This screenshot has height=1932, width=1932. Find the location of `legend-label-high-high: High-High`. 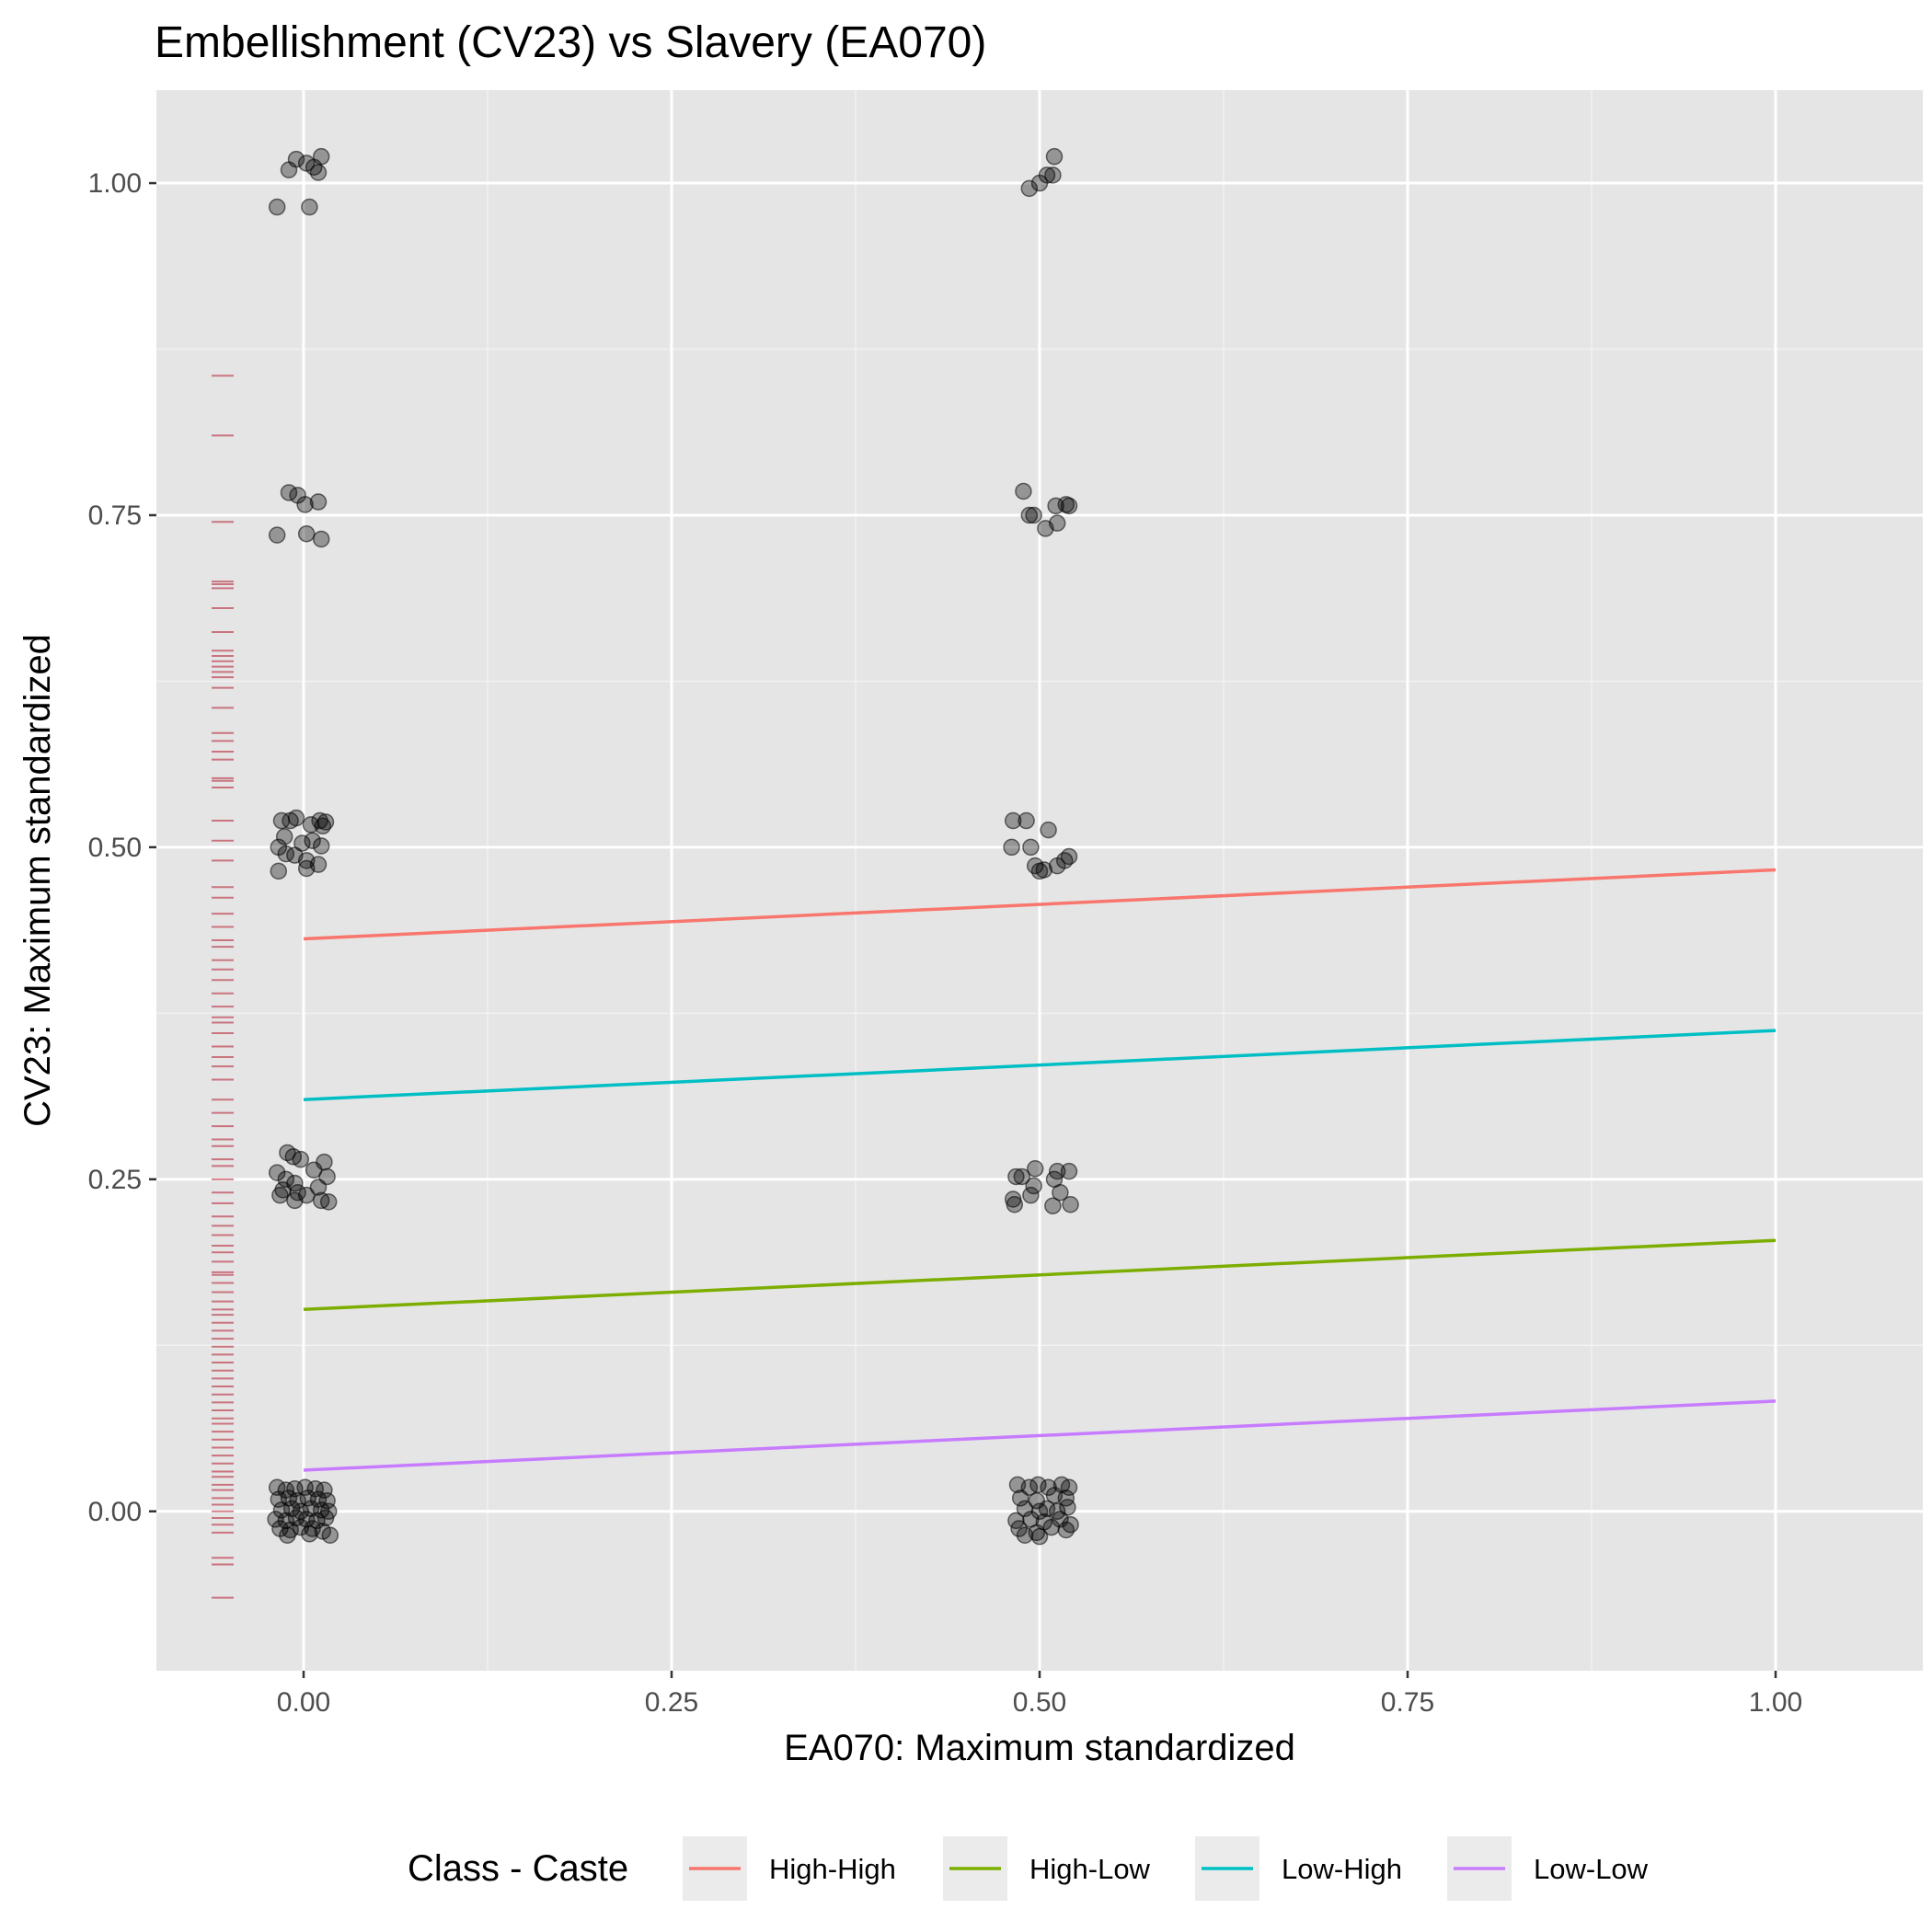

legend-label-high-high: High-High is located at coordinates (832, 1869).